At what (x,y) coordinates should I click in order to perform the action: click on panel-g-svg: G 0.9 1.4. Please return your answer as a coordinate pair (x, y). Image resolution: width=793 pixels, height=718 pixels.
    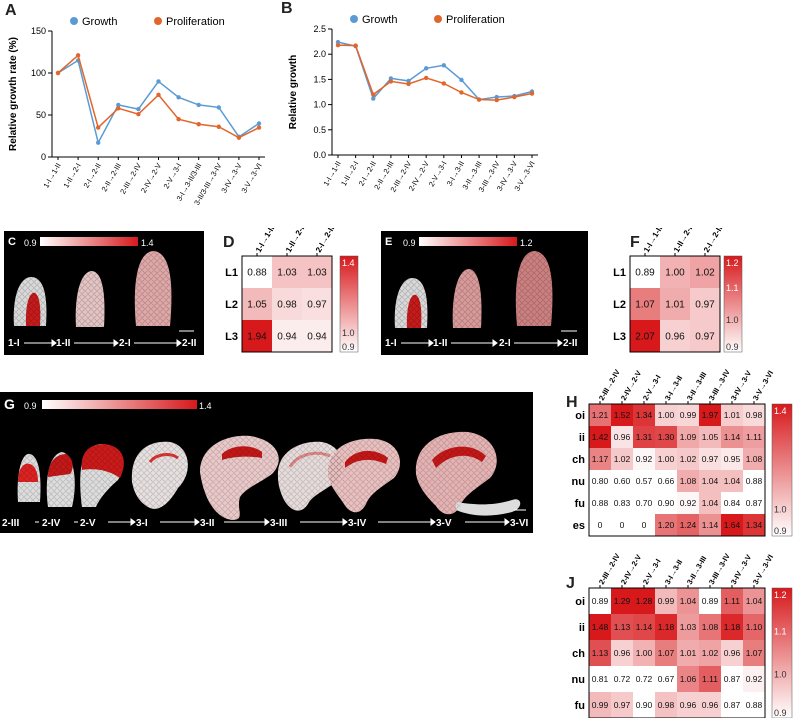
    Looking at the image, I should click on (265, 462).